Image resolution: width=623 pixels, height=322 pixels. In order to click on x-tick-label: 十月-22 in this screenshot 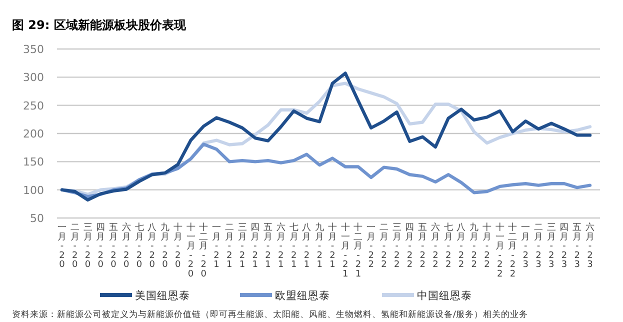, I will do `click(487, 246)`.